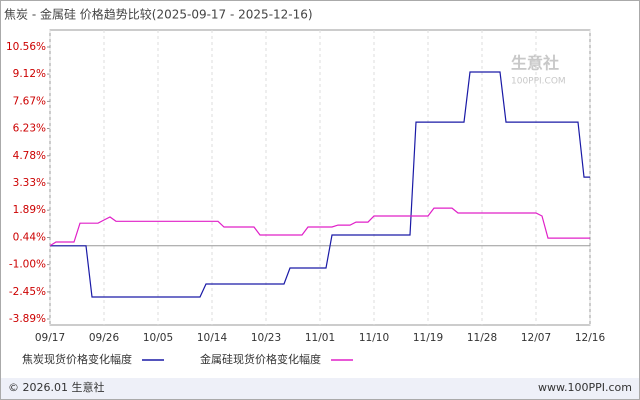 The height and width of the screenshot is (400, 640). I want to click on chart-title: 焦炭 - 金属硅 价格趋势比较(2025-09-17 - 2025-12-16), so click(158, 14).